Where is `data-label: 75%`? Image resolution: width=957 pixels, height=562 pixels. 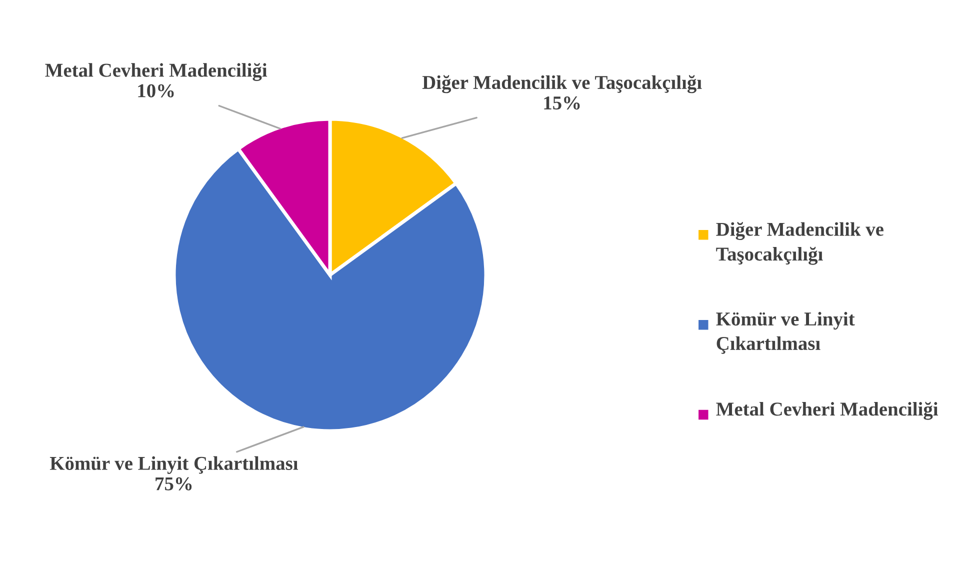 data-label: 75% is located at coordinates (174, 483).